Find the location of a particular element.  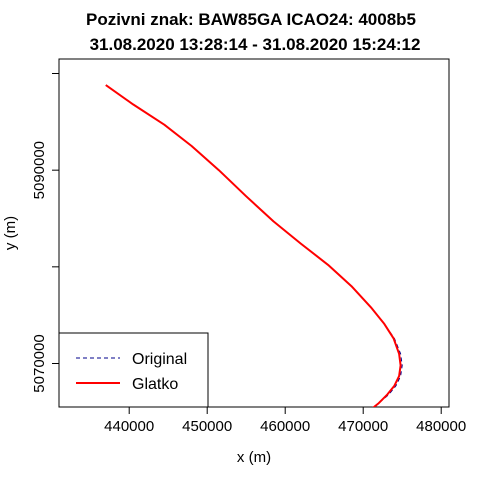

y-tick-label: 5090000 is located at coordinates (39, 170).